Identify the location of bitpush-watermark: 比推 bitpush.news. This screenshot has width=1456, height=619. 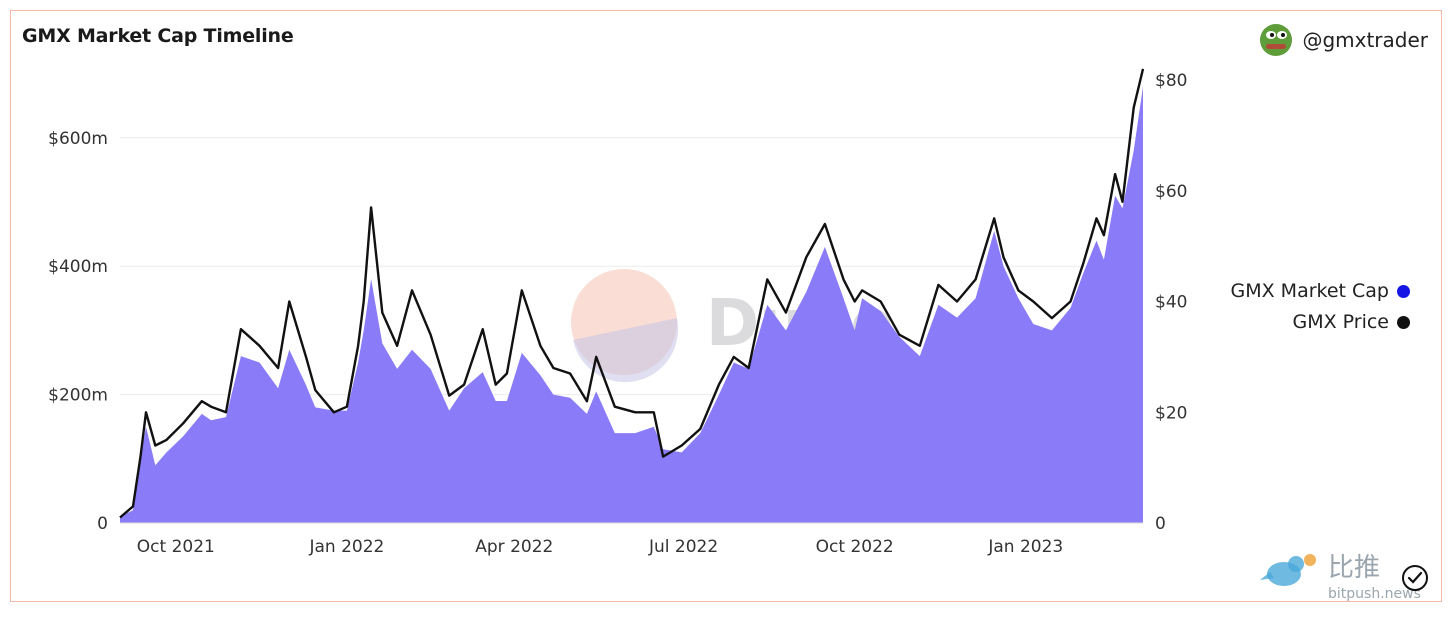
(1340, 577).